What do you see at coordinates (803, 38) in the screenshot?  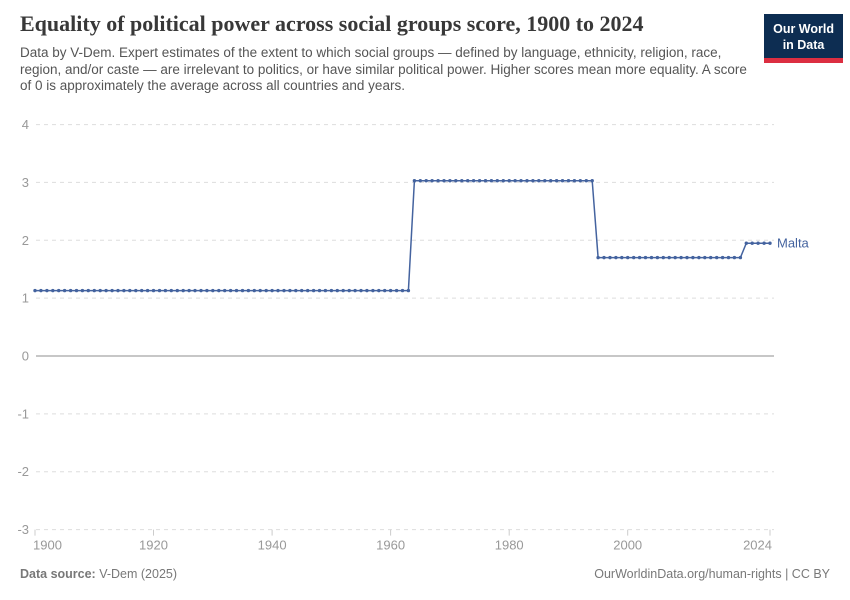 I see `owid-logo: Our World in Data` at bounding box center [803, 38].